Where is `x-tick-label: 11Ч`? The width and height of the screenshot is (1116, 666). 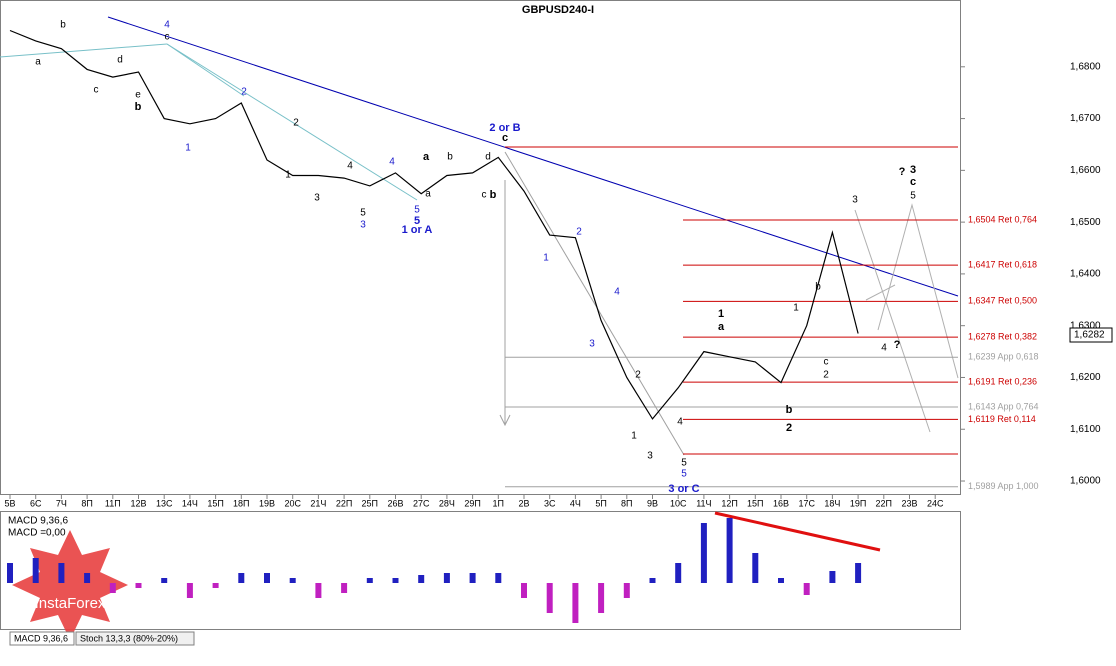 x-tick-label: 11Ч is located at coordinates (703, 503).